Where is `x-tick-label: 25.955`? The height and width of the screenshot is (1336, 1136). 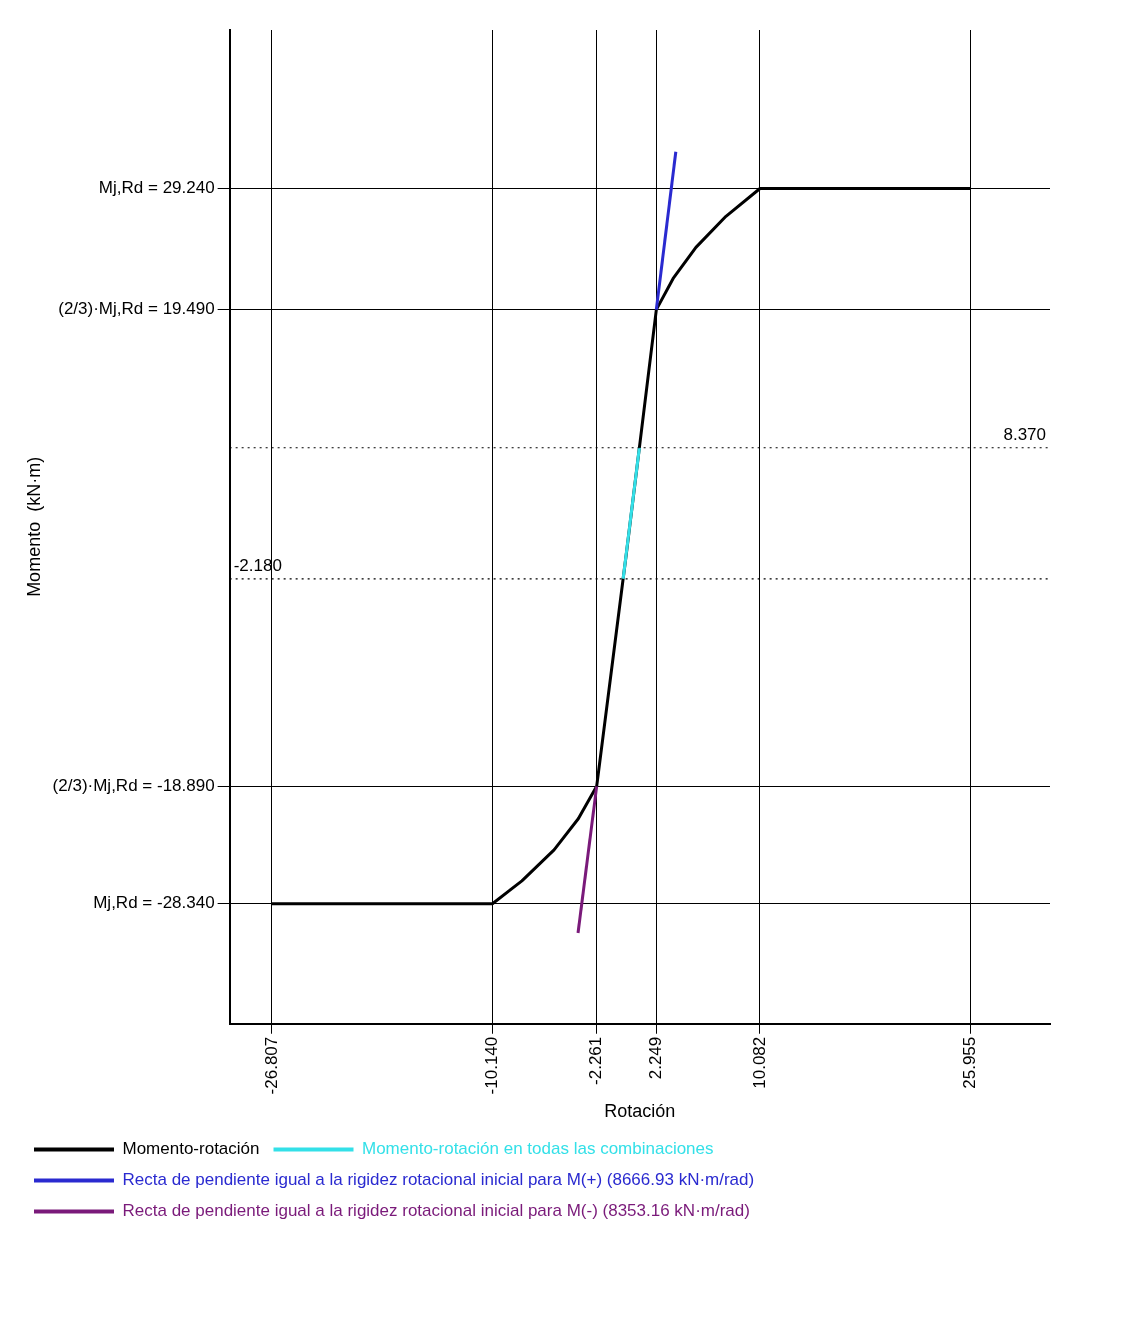
x-tick-label: 25.955 is located at coordinates (969, 1062).